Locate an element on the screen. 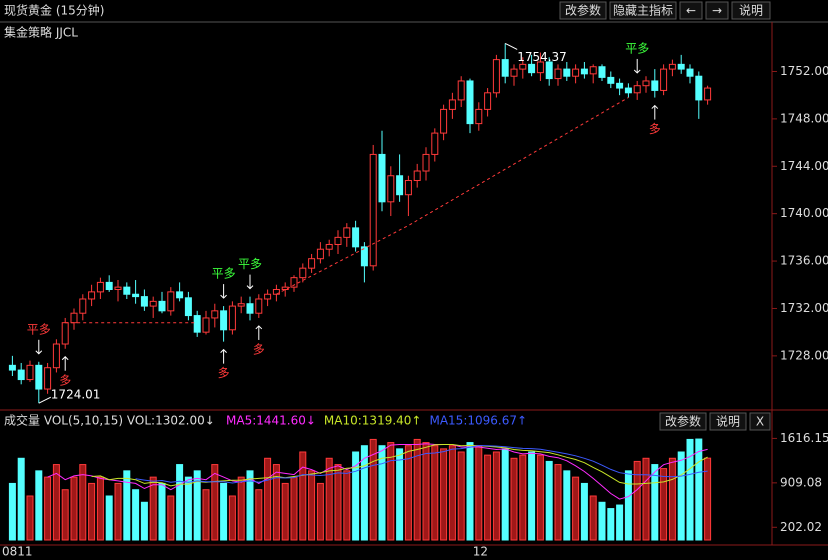  legend-entry: MA10:1319.40↑ is located at coordinates (373, 421).